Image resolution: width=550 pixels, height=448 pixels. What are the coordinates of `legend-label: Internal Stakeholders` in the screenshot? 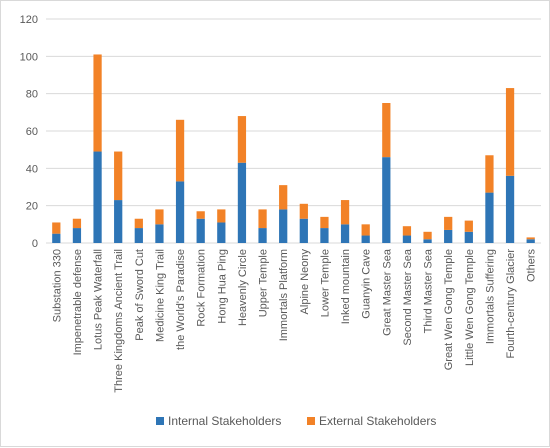 It's located at (224, 421).